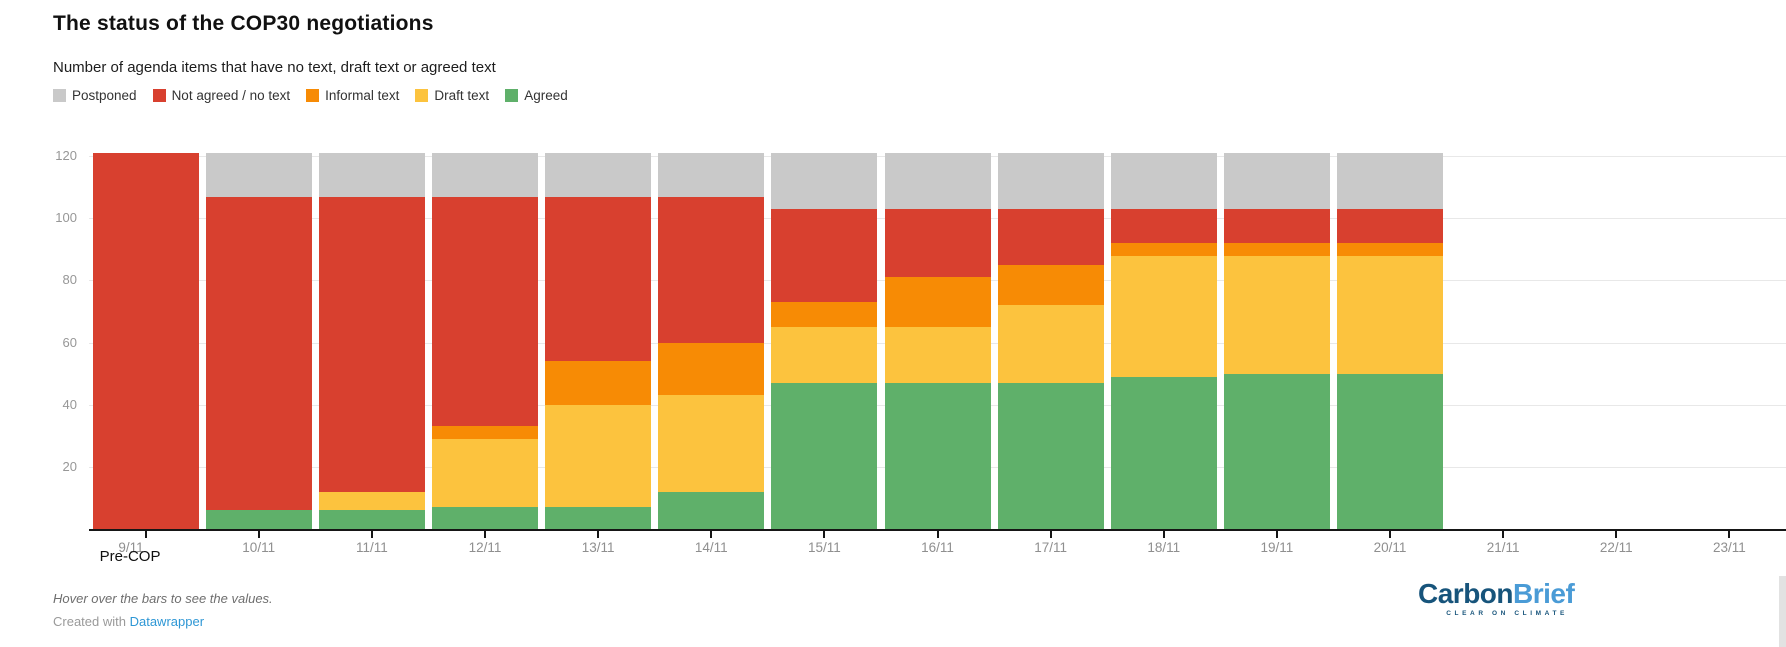 The height and width of the screenshot is (647, 1786). Describe the element at coordinates (937, 530) in the screenshot. I see `x-axis-line` at that location.